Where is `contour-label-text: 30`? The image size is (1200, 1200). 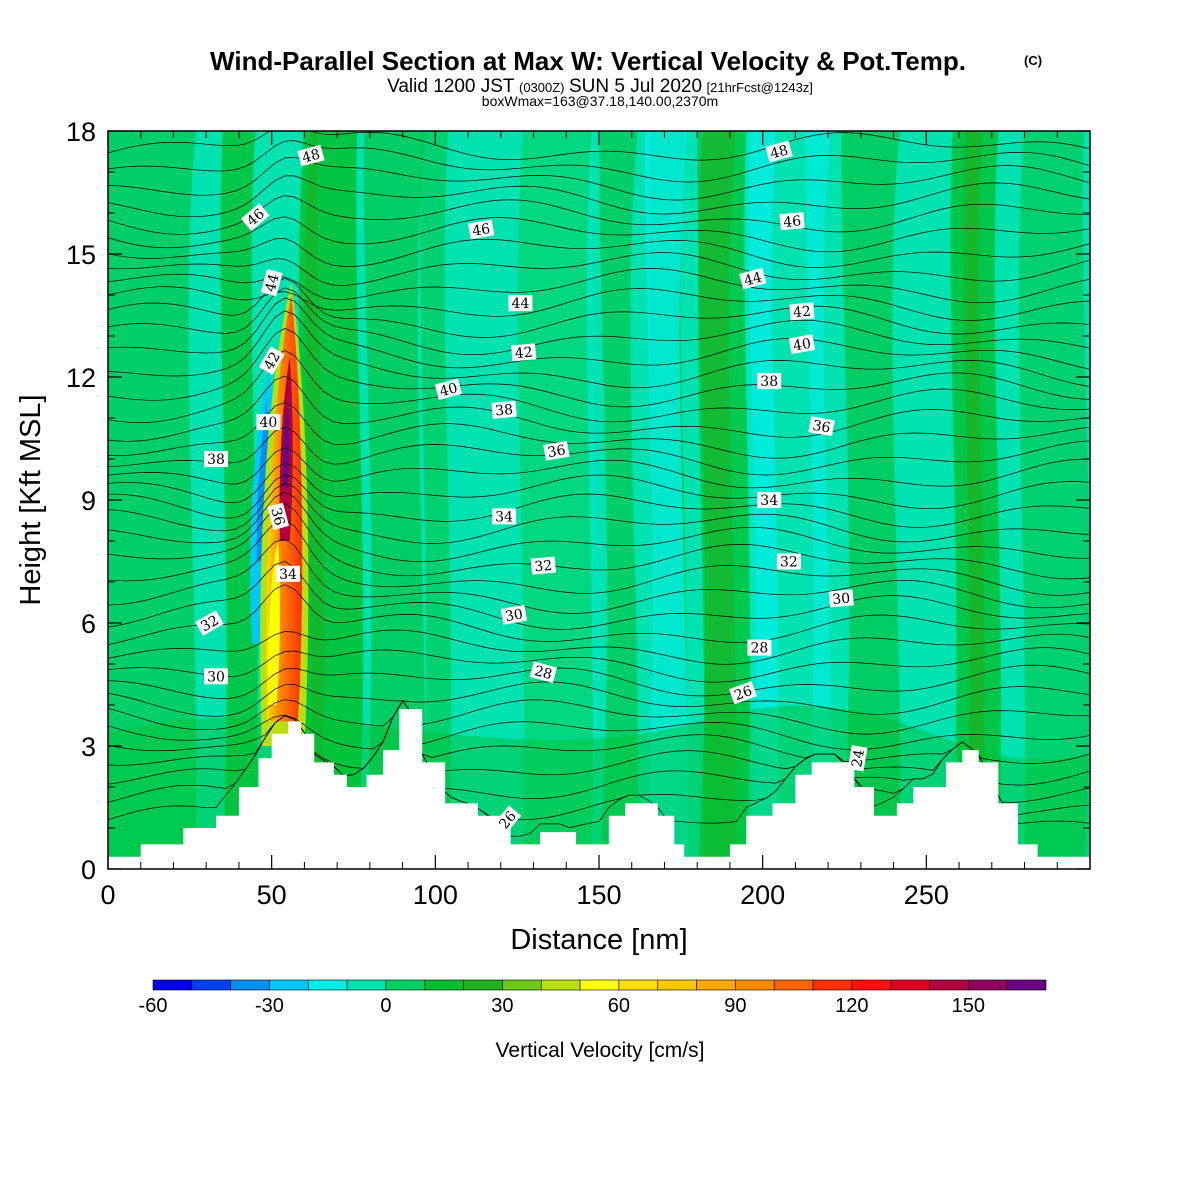 contour-label-text: 30 is located at coordinates (514, 615).